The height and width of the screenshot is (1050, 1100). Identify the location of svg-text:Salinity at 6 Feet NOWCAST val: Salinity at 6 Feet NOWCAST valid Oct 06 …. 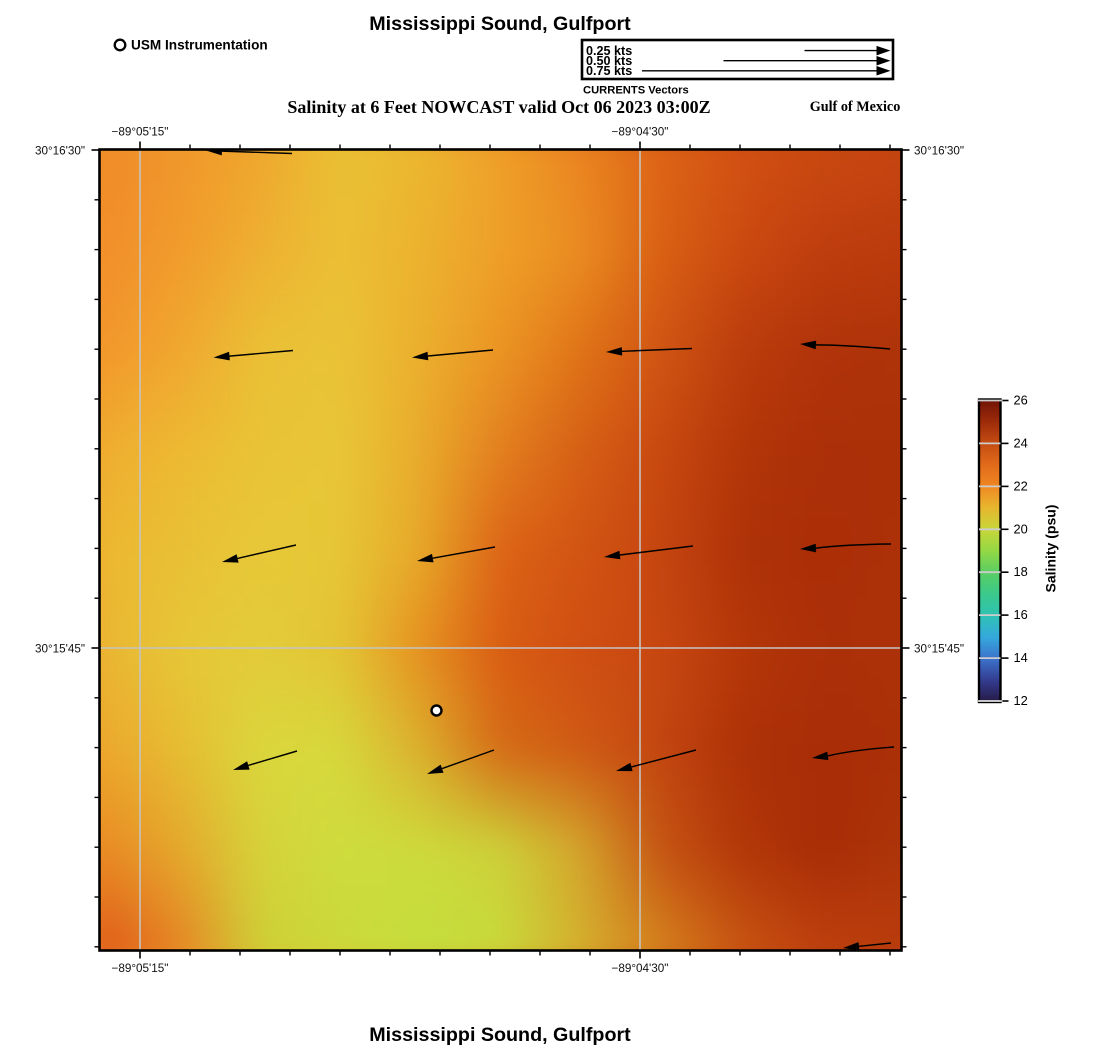
(498, 107).